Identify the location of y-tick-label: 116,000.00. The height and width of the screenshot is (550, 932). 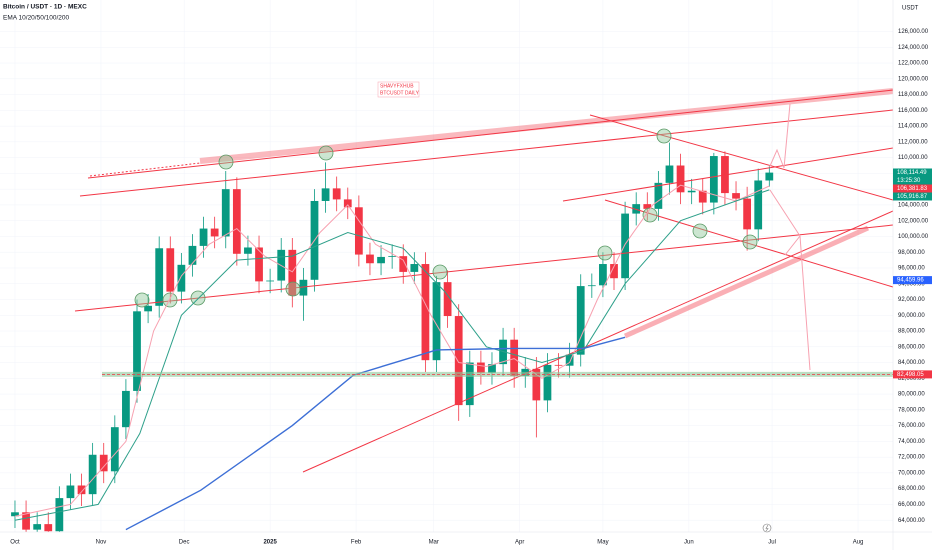
(913, 111).